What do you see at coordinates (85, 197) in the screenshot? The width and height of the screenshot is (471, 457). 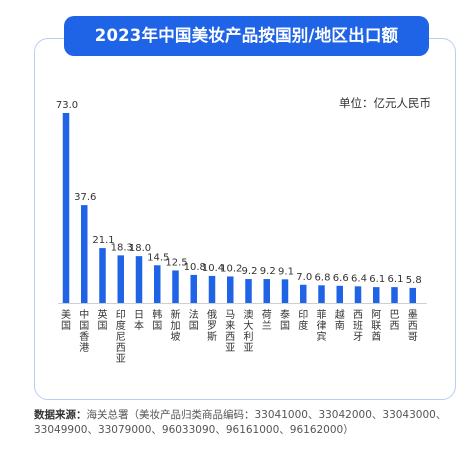 I see `data-label-1: 37.6` at bounding box center [85, 197].